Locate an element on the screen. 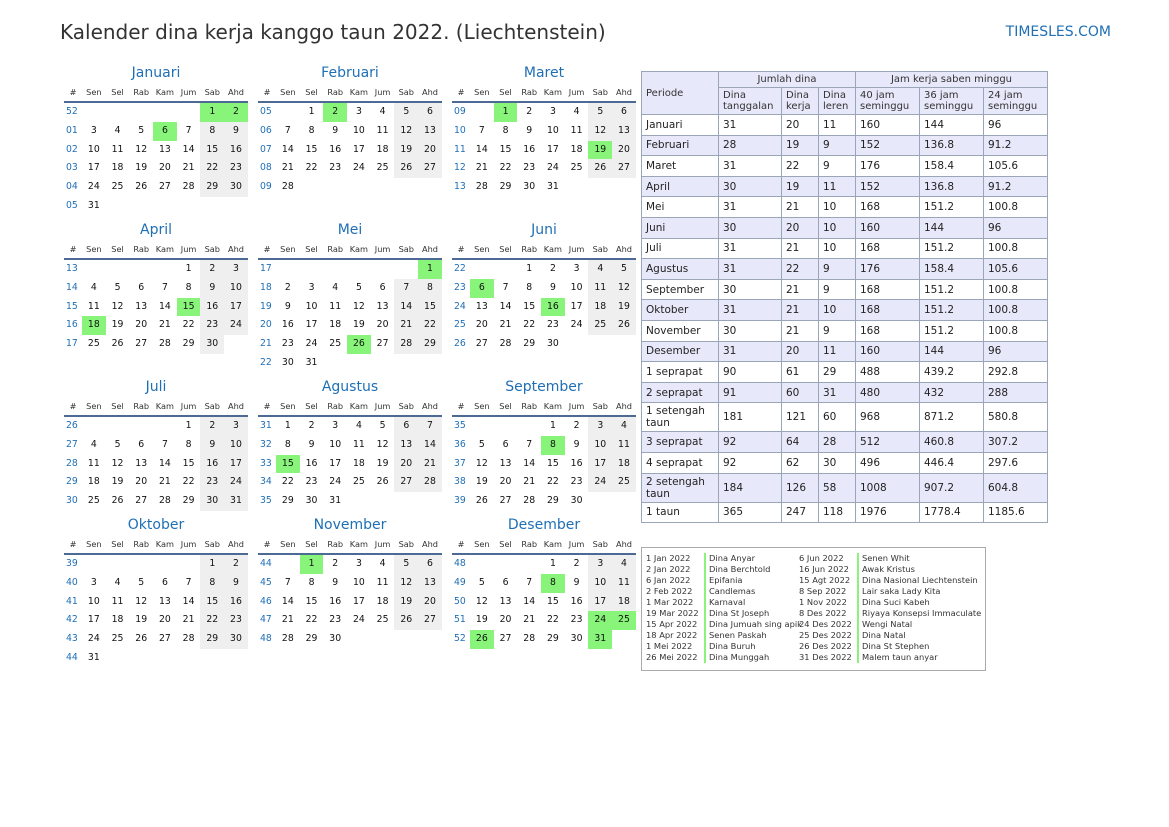 The image size is (1169, 827). day-cell: 18 is located at coordinates (382, 601).